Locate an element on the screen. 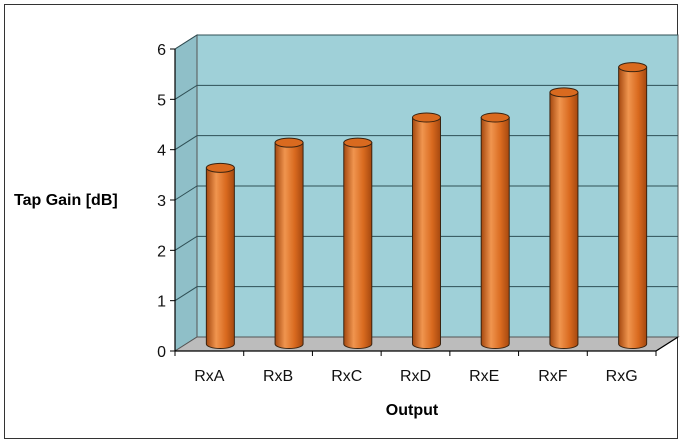 Image resolution: width=682 pixels, height=443 pixels. x-tick-labels: RxA RxB RxC RxD RxE RxF RxG is located at coordinates (415, 376).